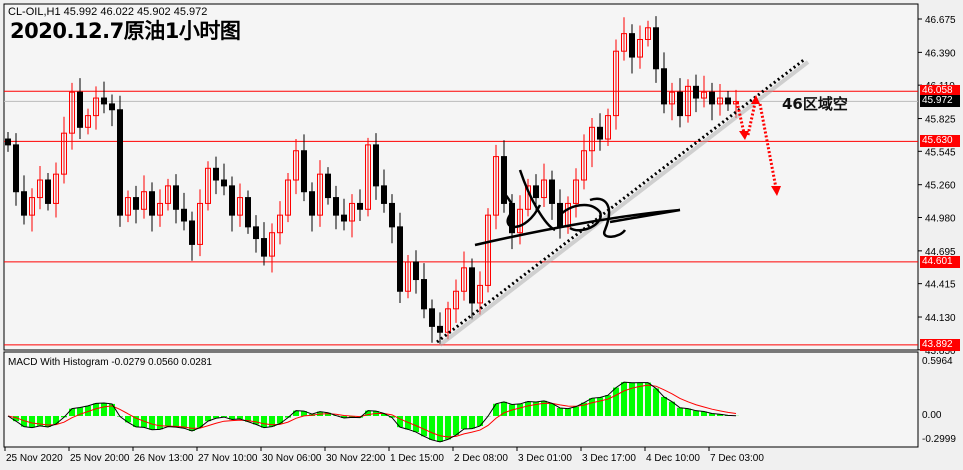 This screenshot has width=963, height=470. I want to click on y-tick-label: 45.545, so click(940, 152).